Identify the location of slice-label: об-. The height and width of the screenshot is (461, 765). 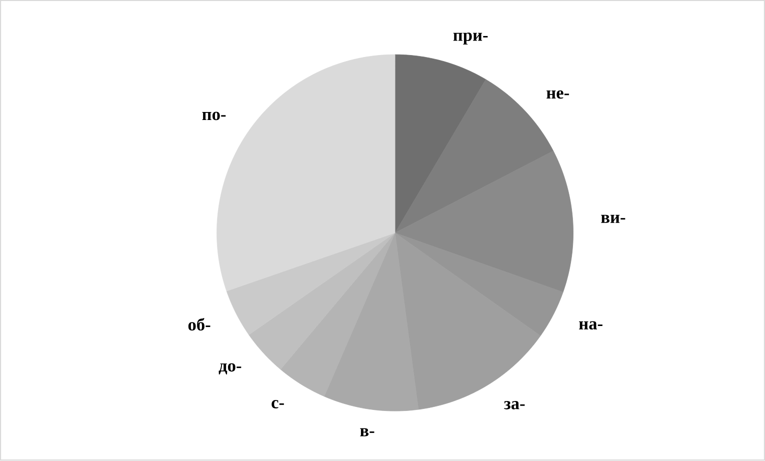
(199, 324).